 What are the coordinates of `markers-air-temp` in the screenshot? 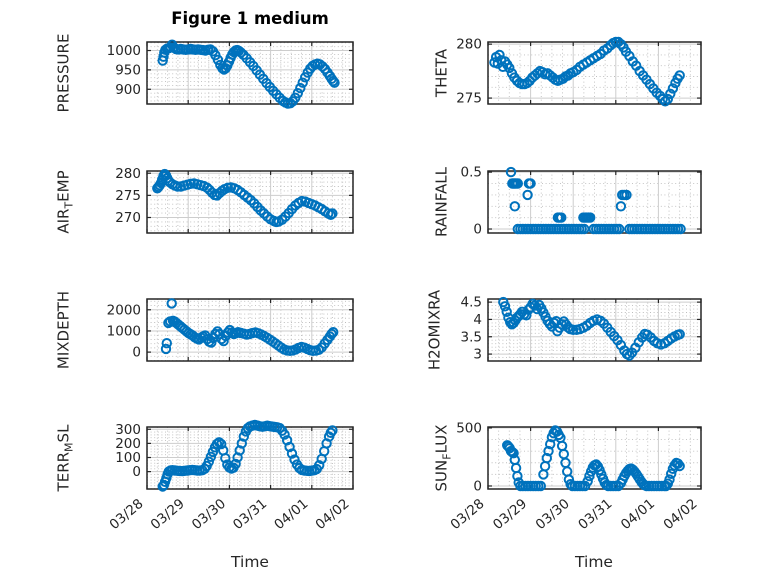 It's located at (245, 198).